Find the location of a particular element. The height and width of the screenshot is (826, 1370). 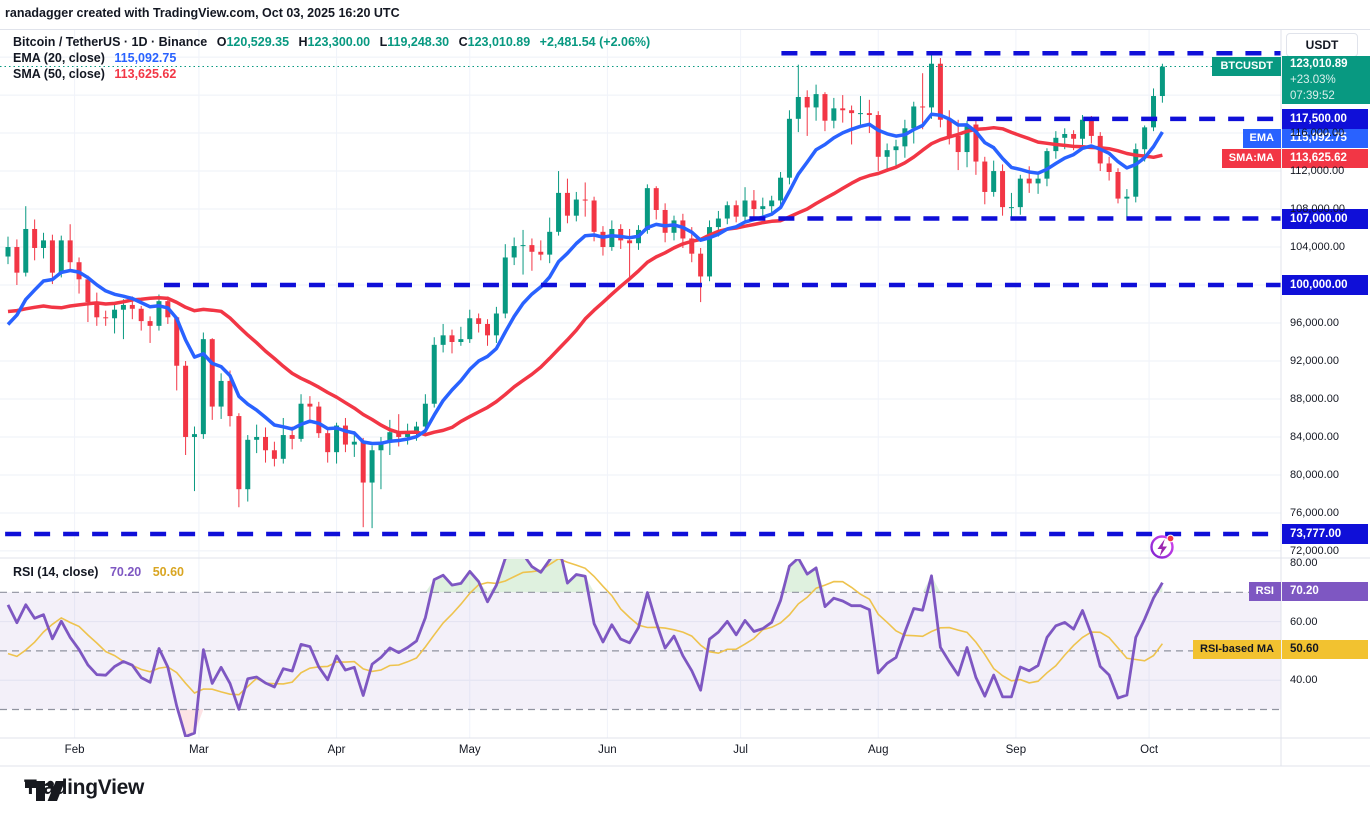

ema-value: 115,092.75 is located at coordinates (145, 58).